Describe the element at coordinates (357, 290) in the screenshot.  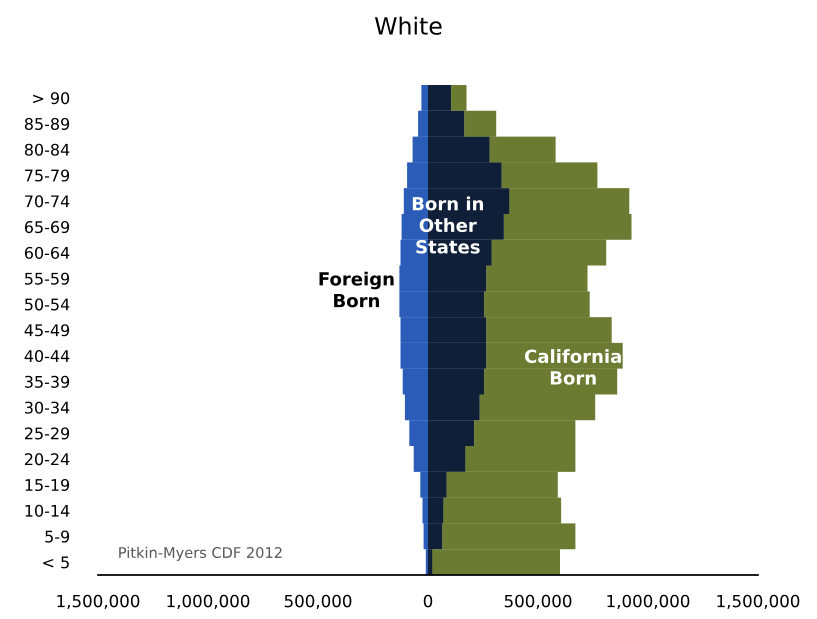
I see `series-label: Foreign Born` at that location.